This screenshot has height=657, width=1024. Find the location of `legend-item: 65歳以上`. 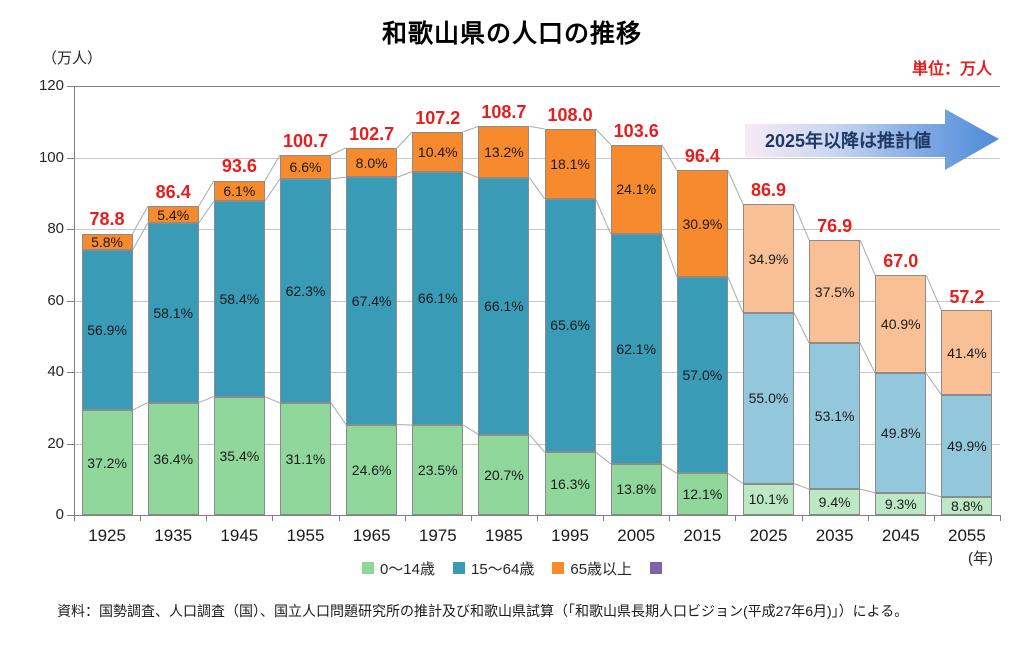

legend-item: 65歳以上 is located at coordinates (592, 568).